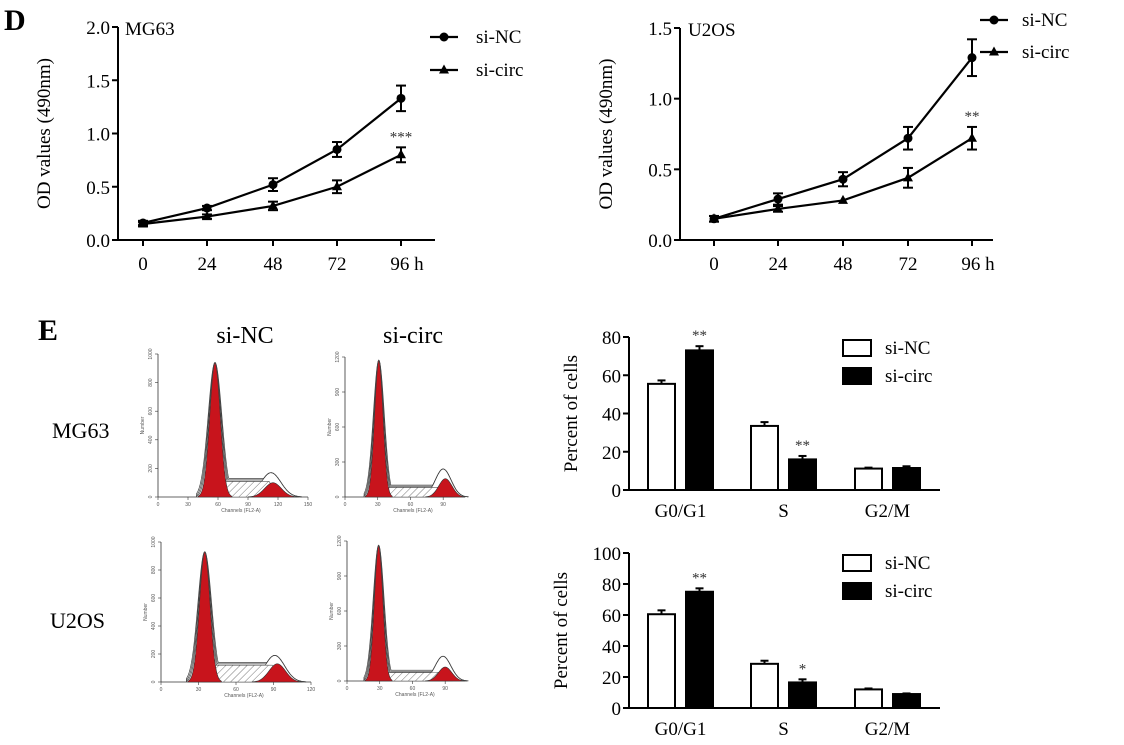  What do you see at coordinates (80, 430) in the screenshot?
I see `flow-row-label-mg63: MG63` at bounding box center [80, 430].